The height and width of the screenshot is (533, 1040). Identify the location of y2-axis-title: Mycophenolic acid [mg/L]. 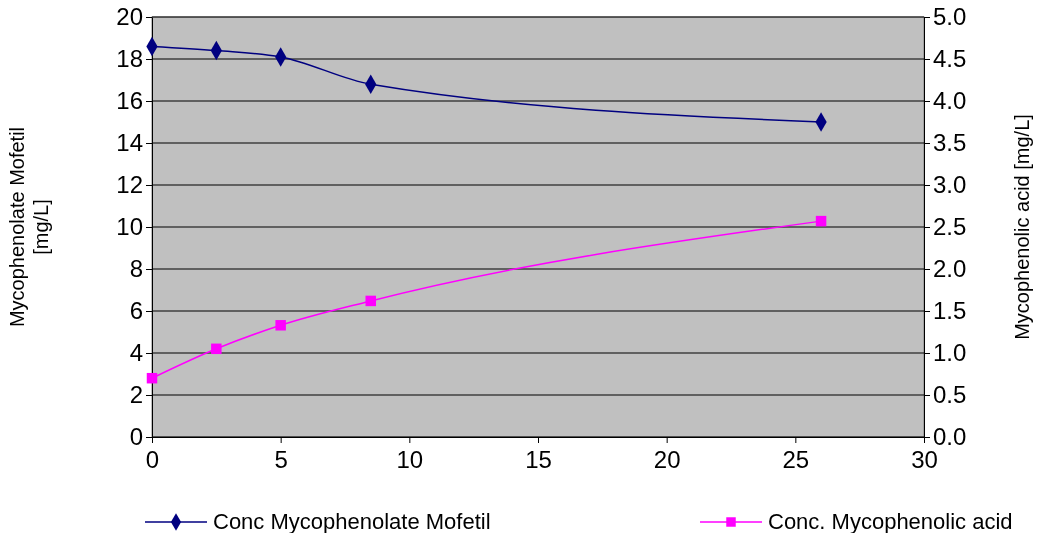
(1022, 227).